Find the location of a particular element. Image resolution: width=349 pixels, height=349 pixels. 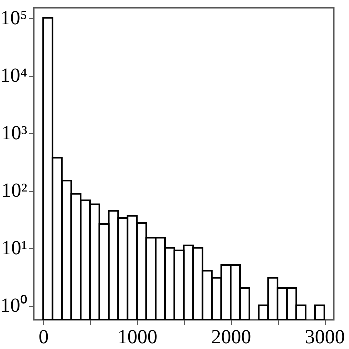

x-tick-label: 2000 is located at coordinates (231, 337).